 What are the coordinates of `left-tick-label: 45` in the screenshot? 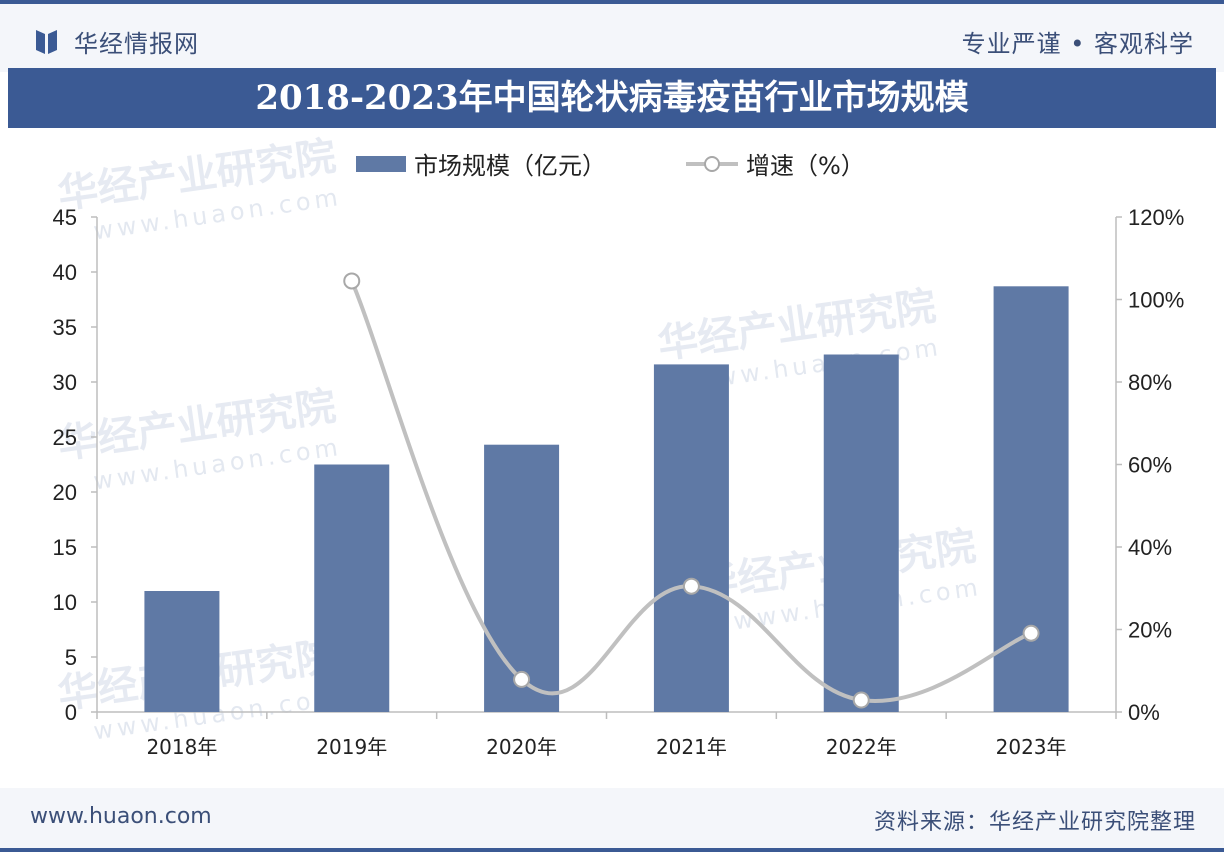 It's located at (65, 217).